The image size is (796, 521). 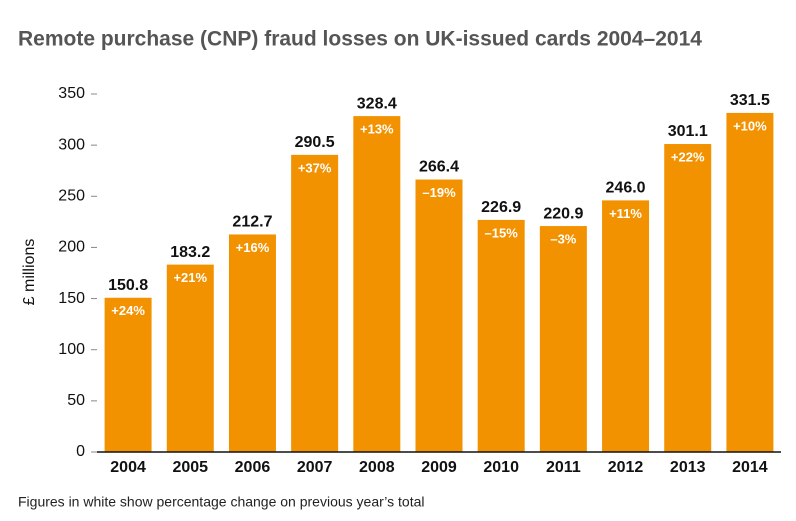 I want to click on x-tick-label: 2007, so click(x=315, y=467).